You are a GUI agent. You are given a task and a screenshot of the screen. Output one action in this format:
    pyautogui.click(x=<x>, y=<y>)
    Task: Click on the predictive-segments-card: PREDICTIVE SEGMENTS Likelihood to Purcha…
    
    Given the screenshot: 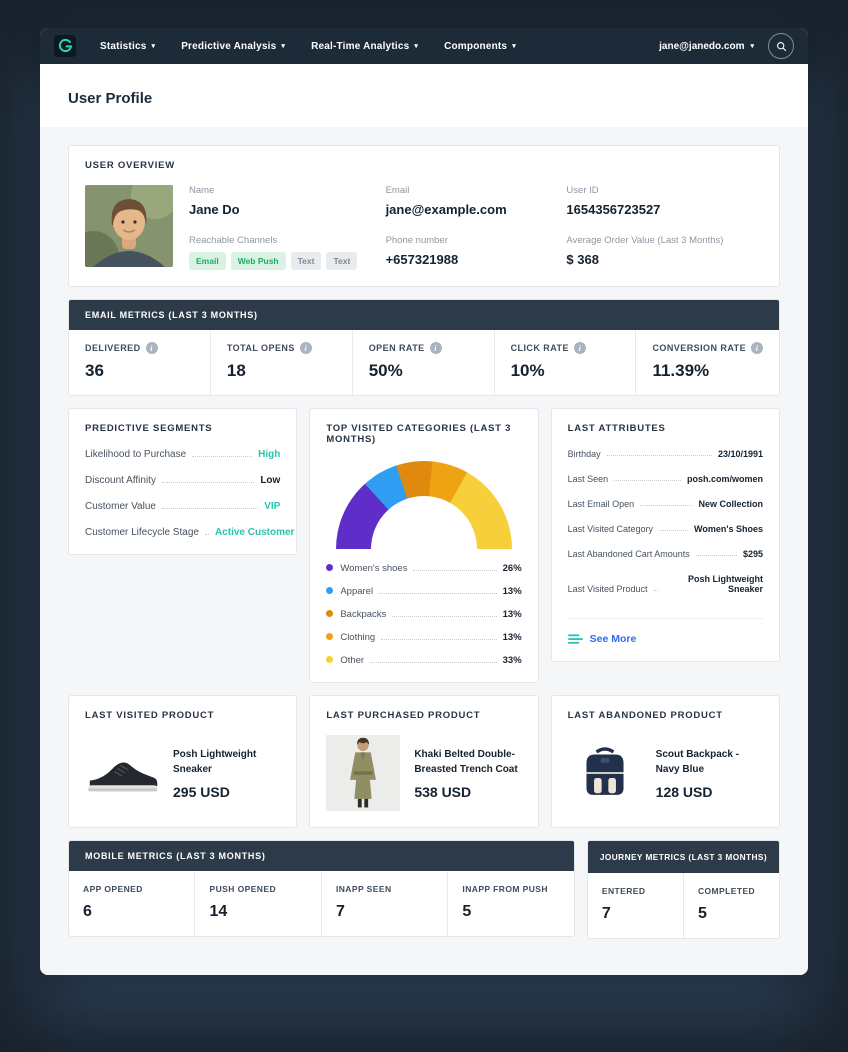 What is the action you would take?
    pyautogui.click(x=183, y=481)
    